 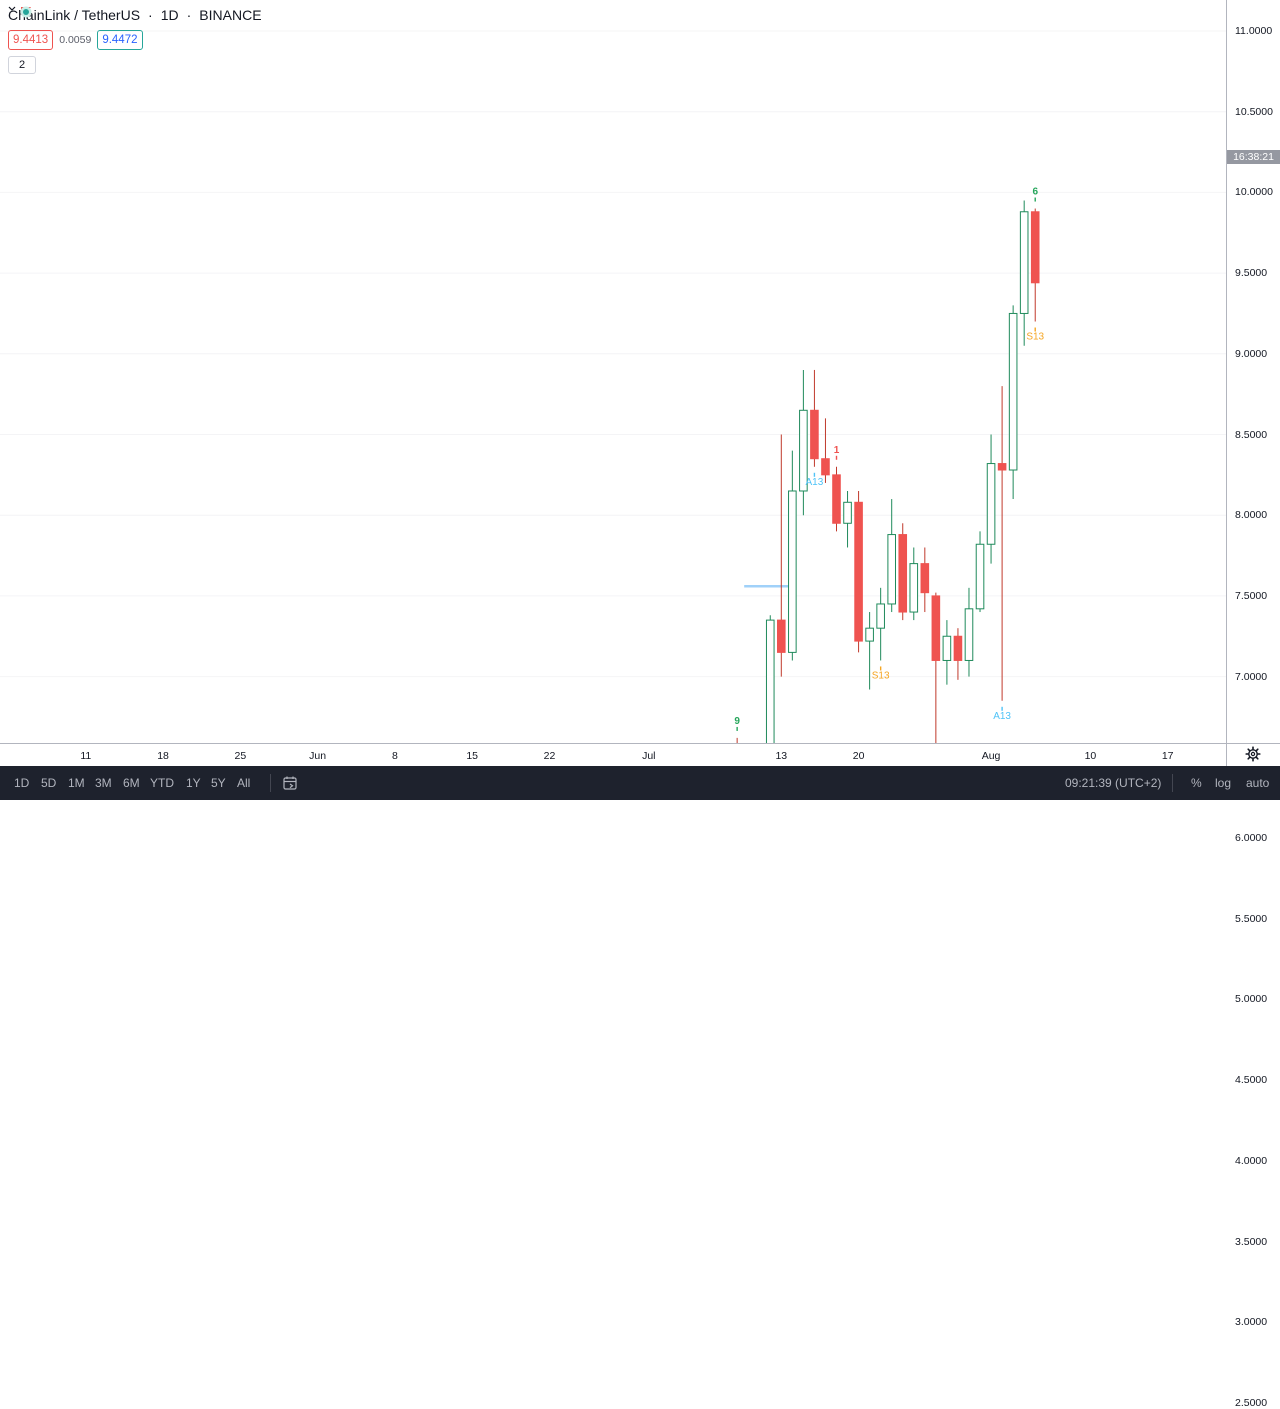 I want to click on price-tick-label: 10.5000, so click(x=1254, y=111).